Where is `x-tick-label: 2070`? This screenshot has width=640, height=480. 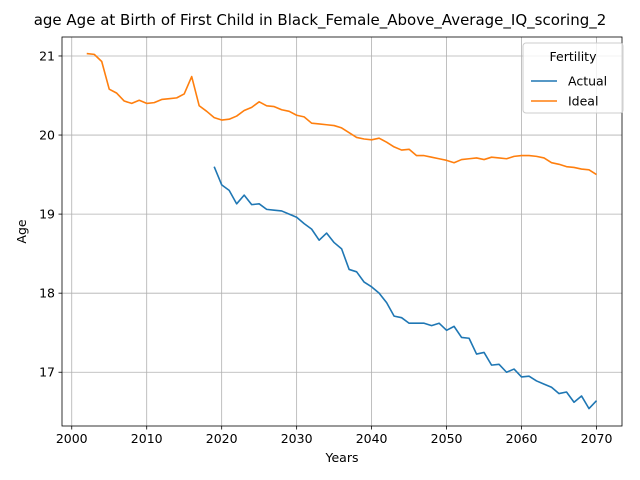 x-tick-label: 2070 is located at coordinates (597, 438).